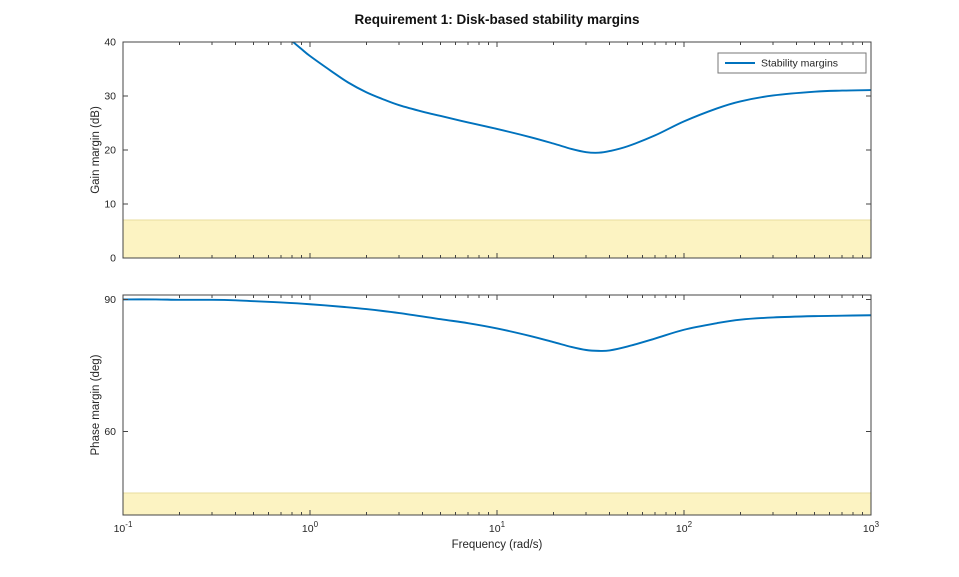 The height and width of the screenshot is (577, 959). Describe the element at coordinates (113, 259) in the screenshot. I see `y-tick-label: 0` at that location.